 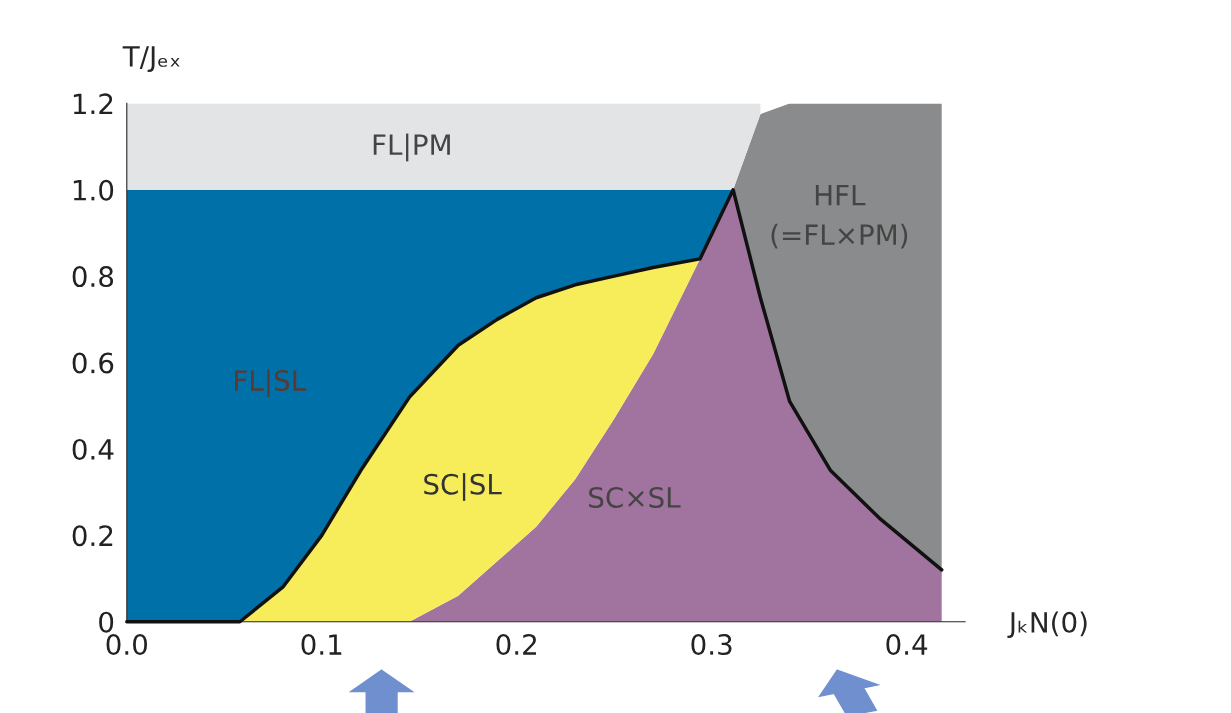 What do you see at coordinates (321, 645) in the screenshot?
I see `x-tick-label: 0.1` at bounding box center [321, 645].